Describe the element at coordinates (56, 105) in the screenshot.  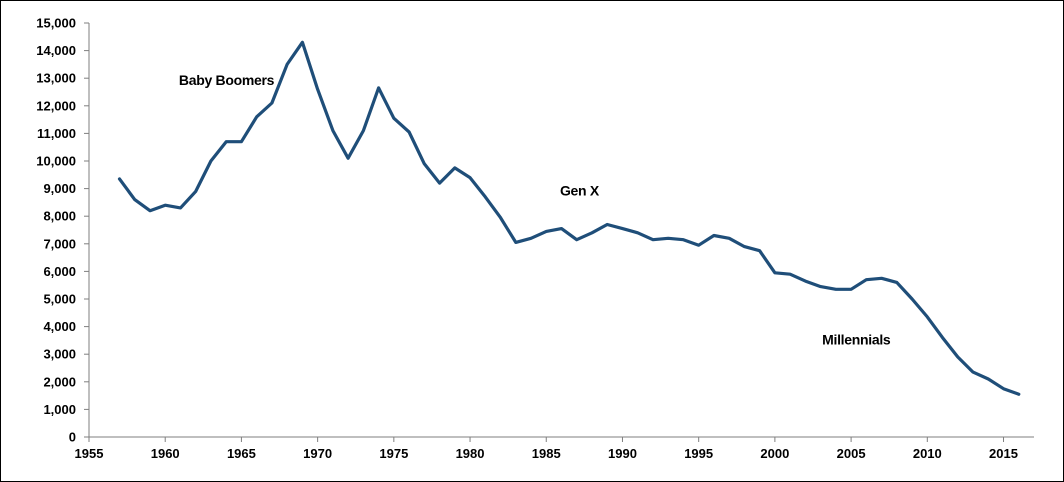
I see `y-tick-label: 12,000` at that location.